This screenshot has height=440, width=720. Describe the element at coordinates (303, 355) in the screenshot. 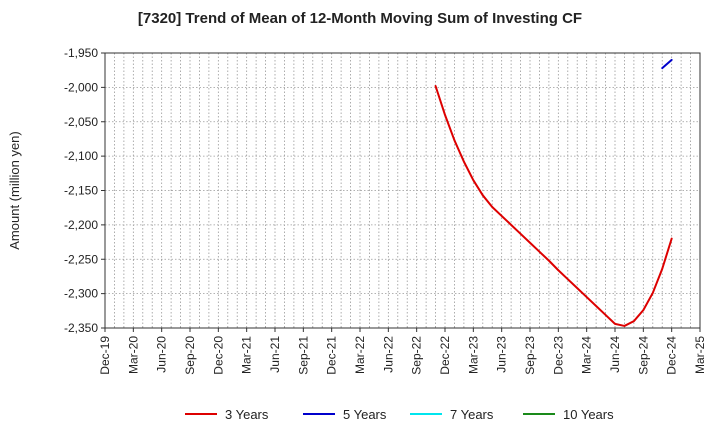

I see `x-tick-label: Sep-21` at that location.